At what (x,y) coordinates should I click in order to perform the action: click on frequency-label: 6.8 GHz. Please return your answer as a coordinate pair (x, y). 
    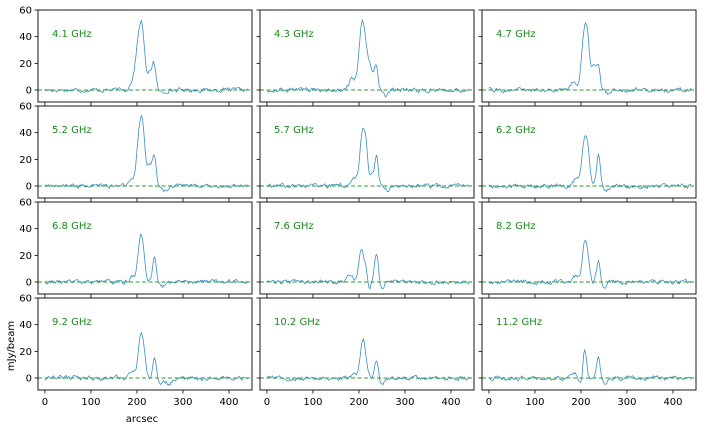
    Looking at the image, I should click on (72, 226).